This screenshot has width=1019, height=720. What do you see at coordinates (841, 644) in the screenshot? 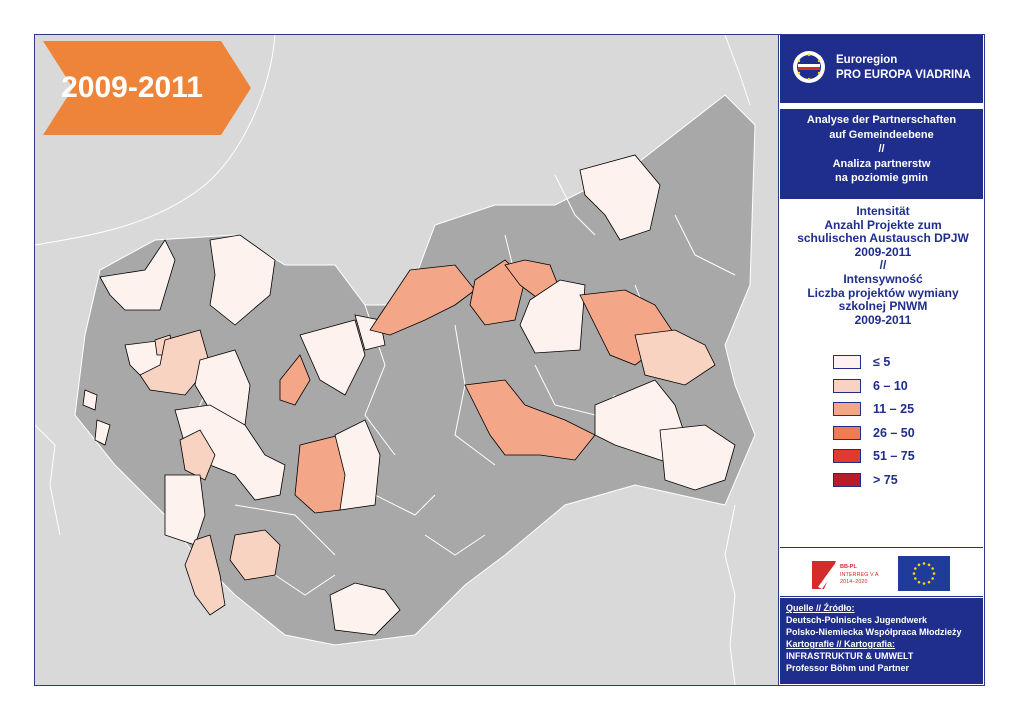
I see `cartography-label: Kartografie // Kartografia:` at bounding box center [841, 644].